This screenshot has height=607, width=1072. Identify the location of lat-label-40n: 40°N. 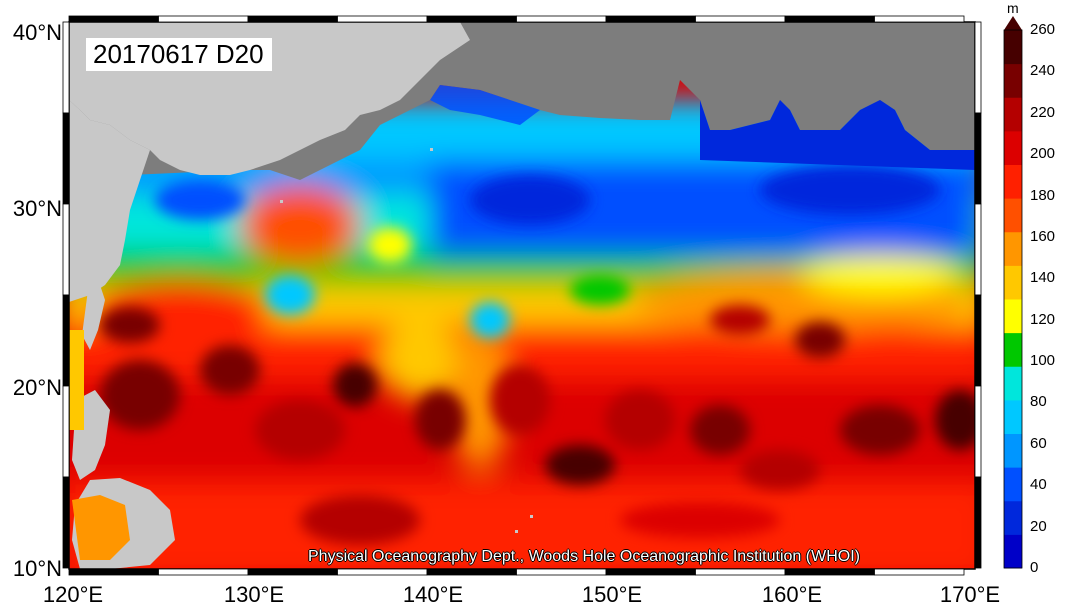
(37, 32).